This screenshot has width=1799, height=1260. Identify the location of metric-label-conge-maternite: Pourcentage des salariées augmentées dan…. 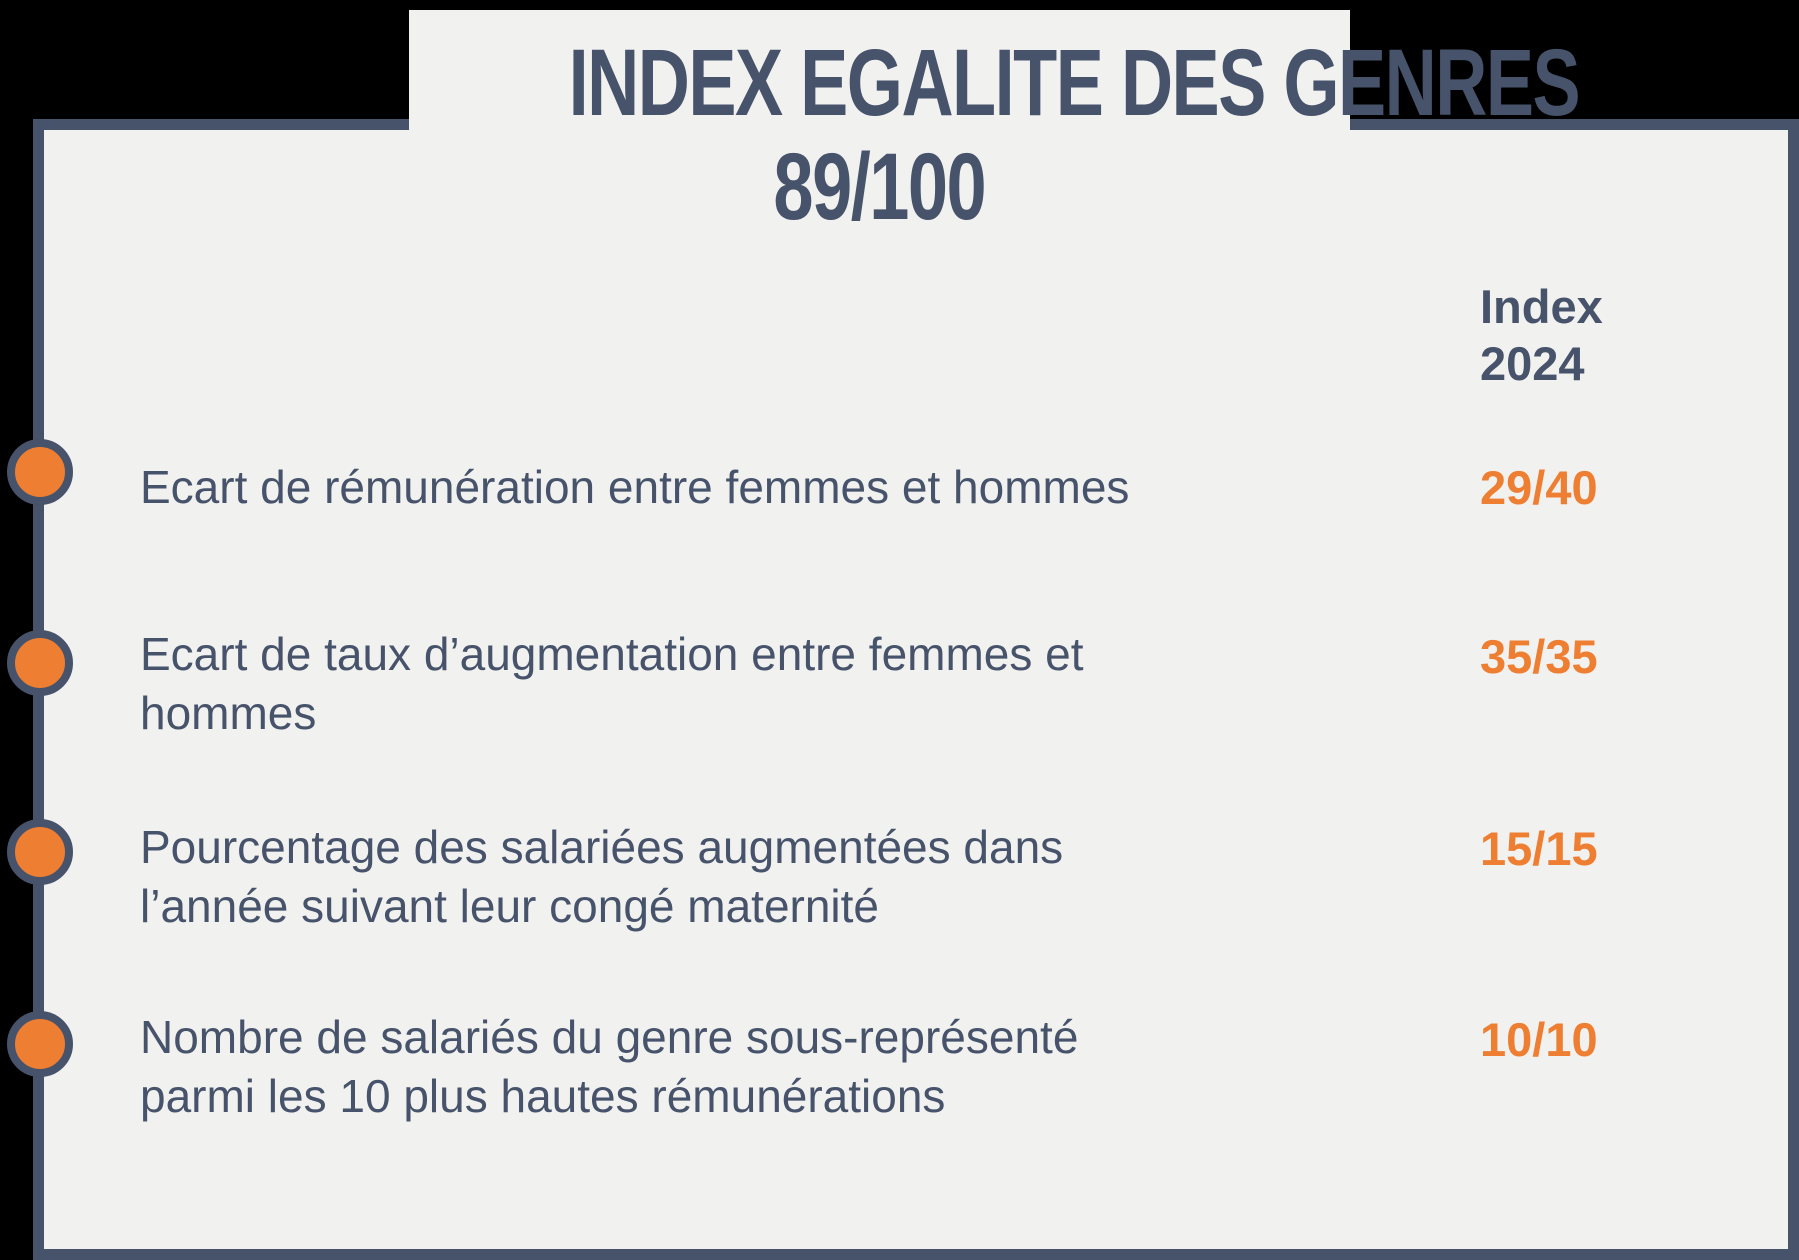
(602, 876).